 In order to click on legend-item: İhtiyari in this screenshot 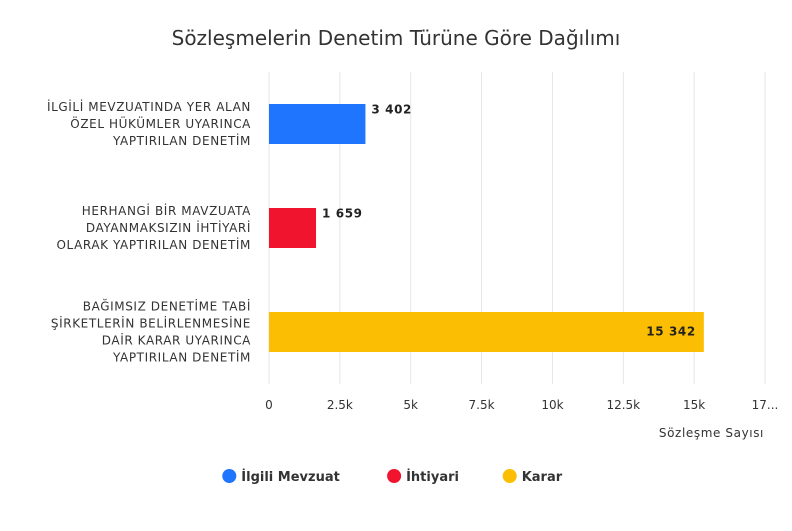, I will do `click(423, 477)`.